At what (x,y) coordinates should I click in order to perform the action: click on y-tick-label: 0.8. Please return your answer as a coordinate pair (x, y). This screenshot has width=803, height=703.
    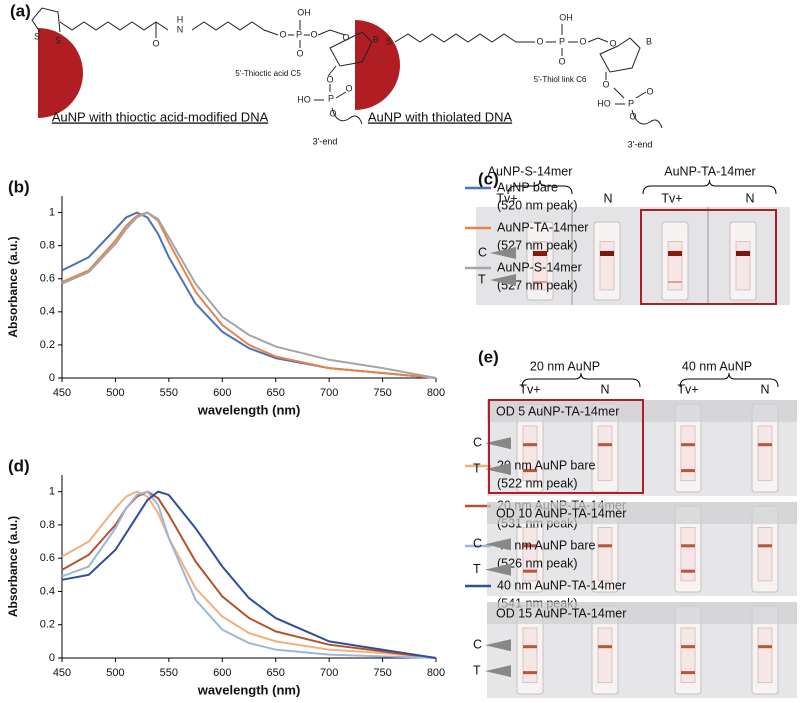
    Looking at the image, I should click on (47, 246).